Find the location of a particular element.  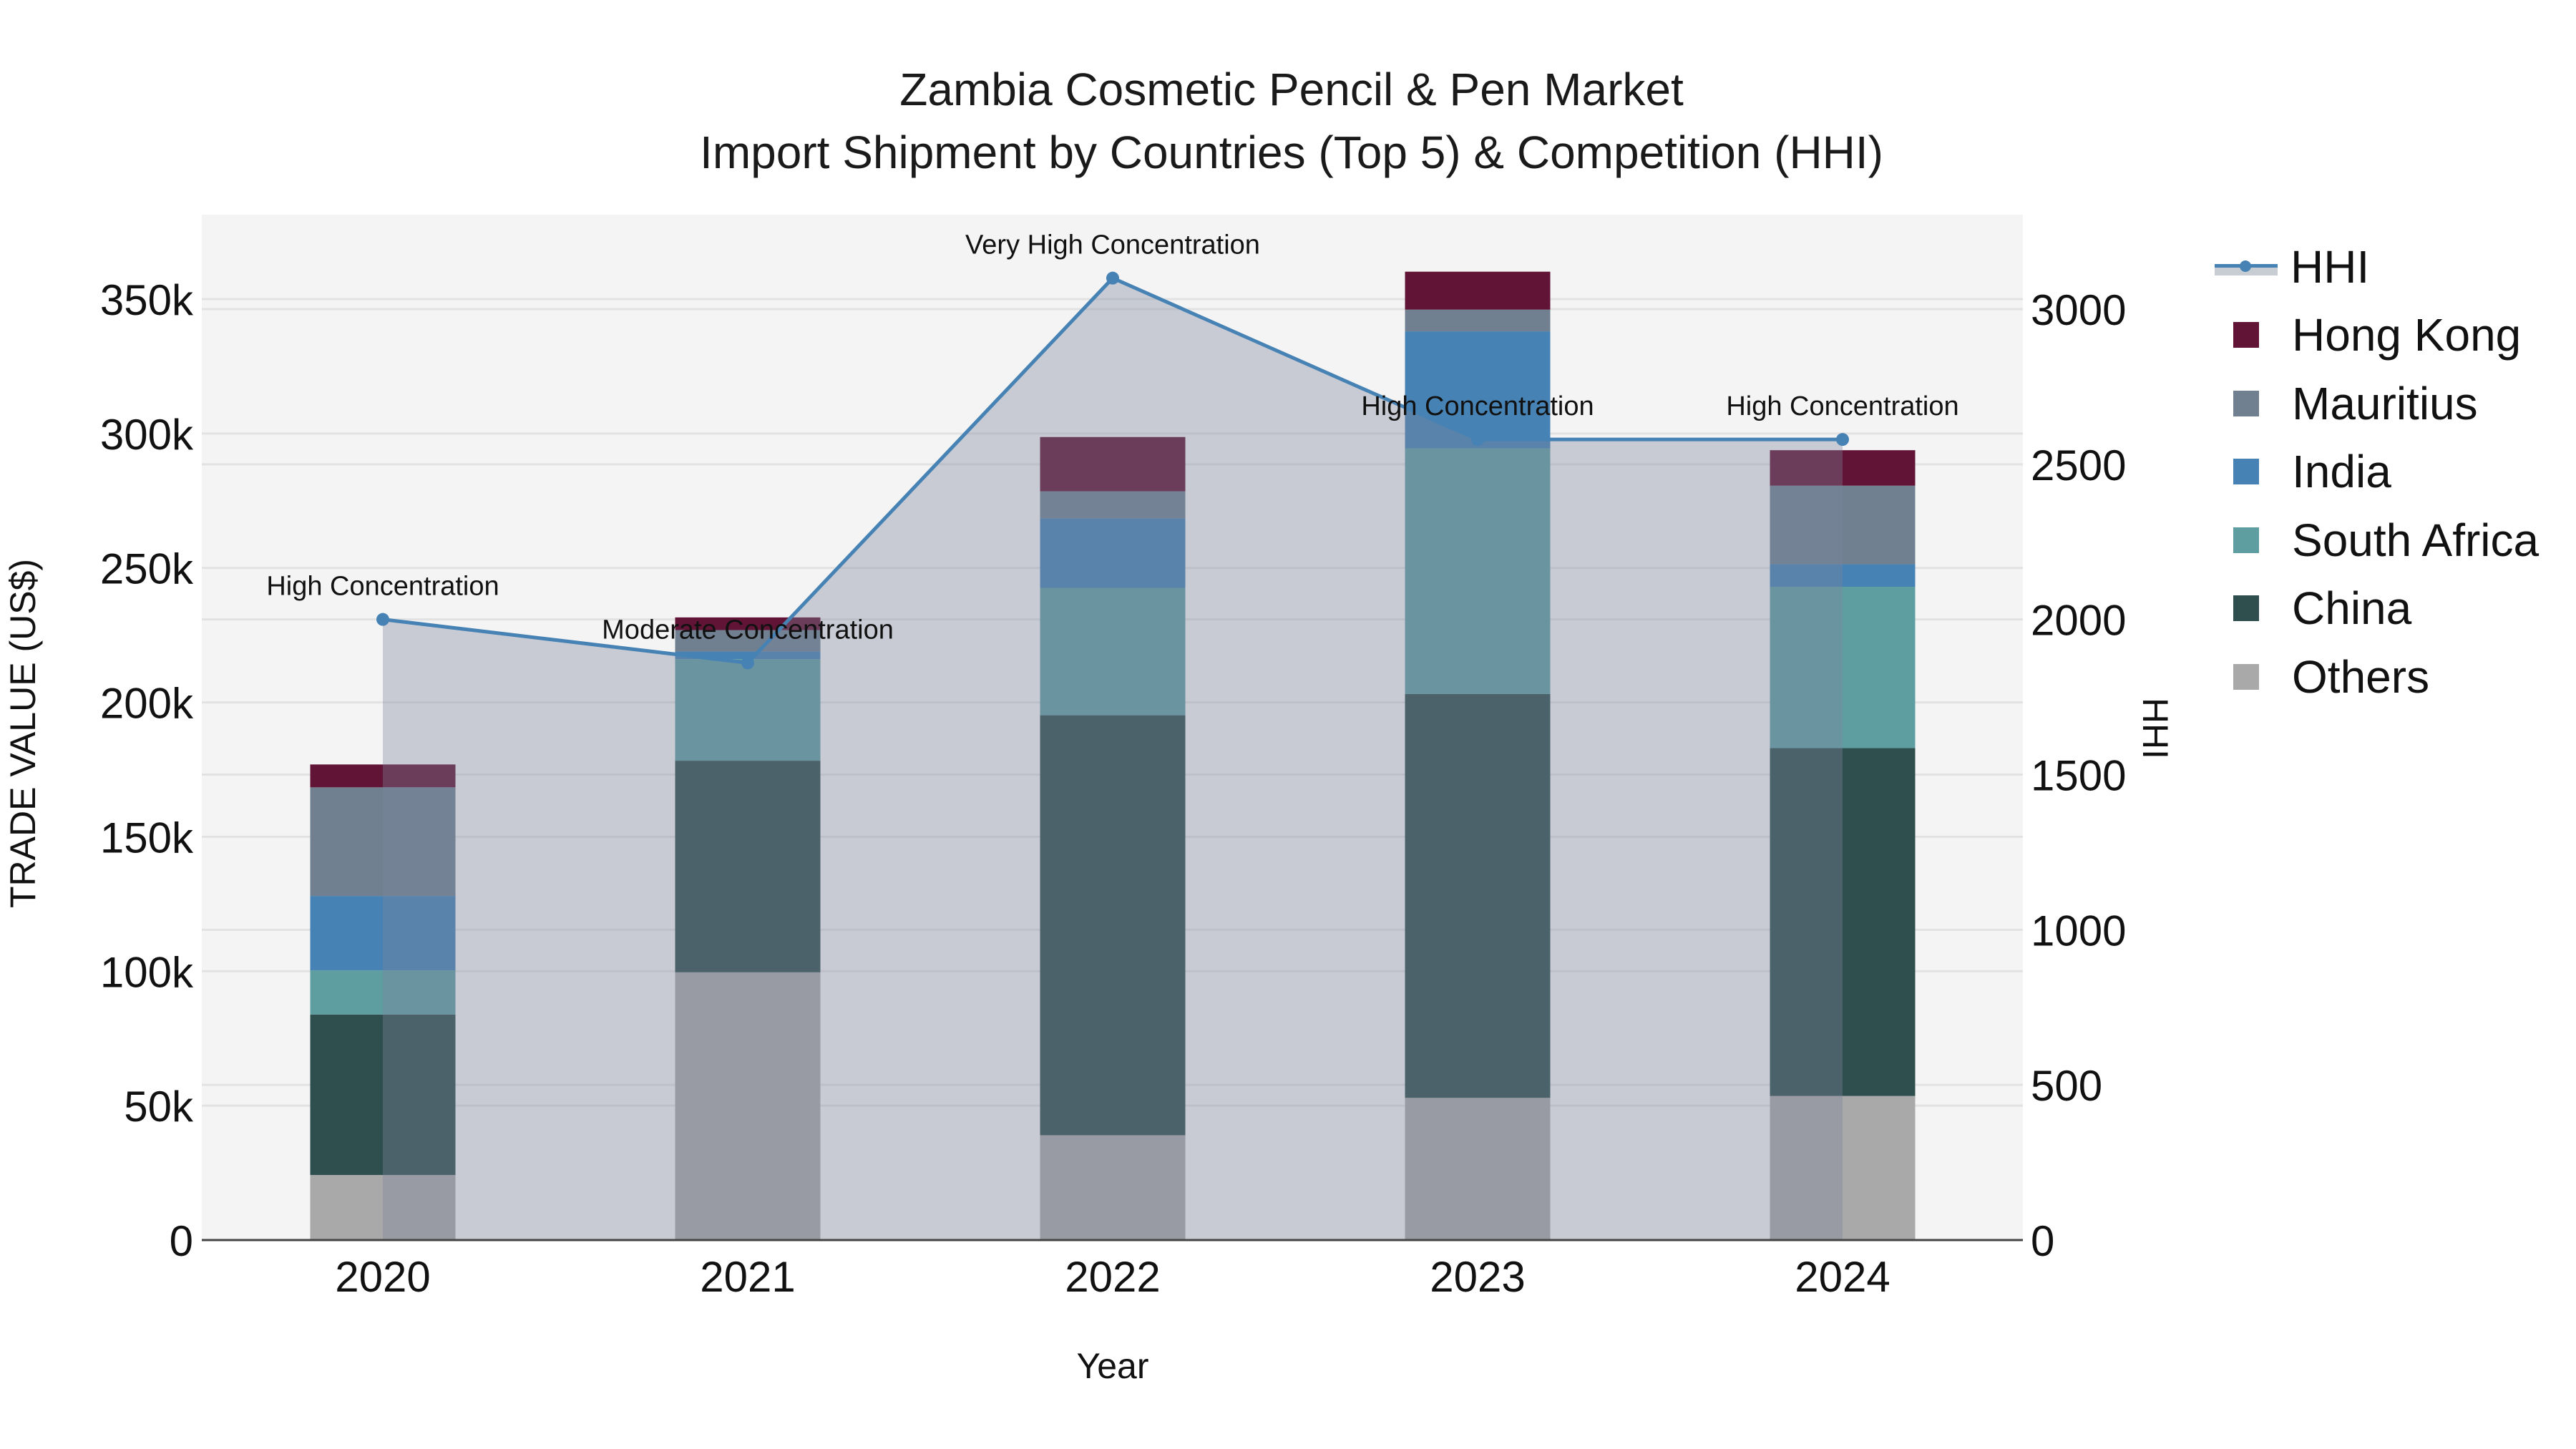

y-tick-label: 250k is located at coordinates (147, 569).